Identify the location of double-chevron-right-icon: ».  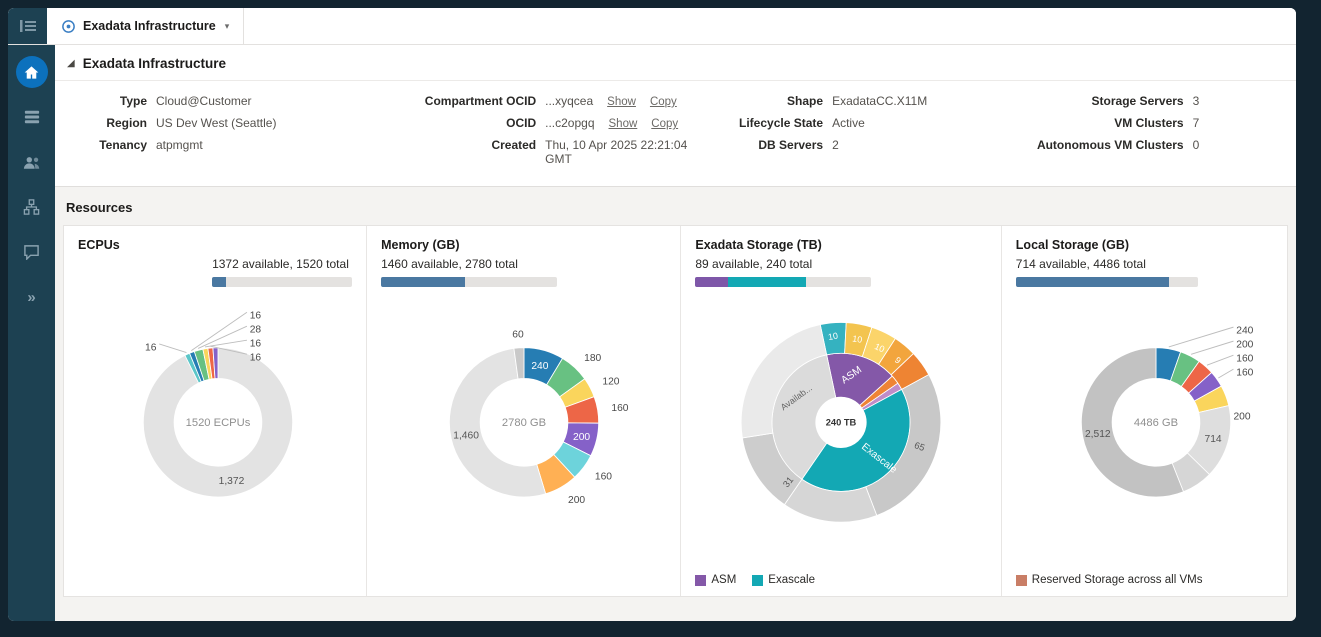
(31, 297).